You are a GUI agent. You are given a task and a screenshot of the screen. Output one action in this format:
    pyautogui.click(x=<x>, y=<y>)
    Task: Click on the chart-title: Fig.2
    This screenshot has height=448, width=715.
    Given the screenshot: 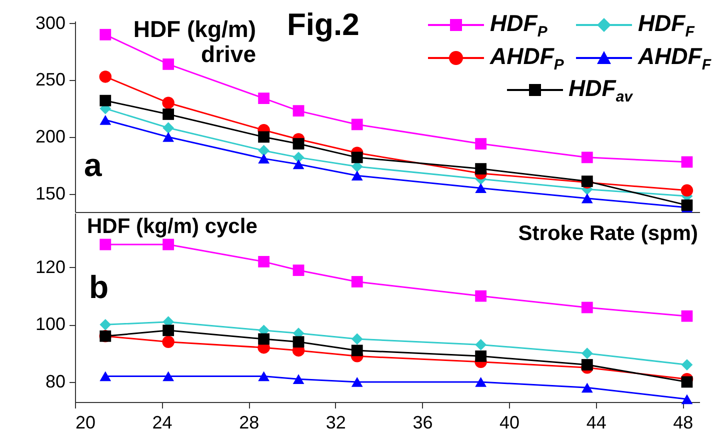 What is the action you would take?
    pyautogui.click(x=323, y=24)
    